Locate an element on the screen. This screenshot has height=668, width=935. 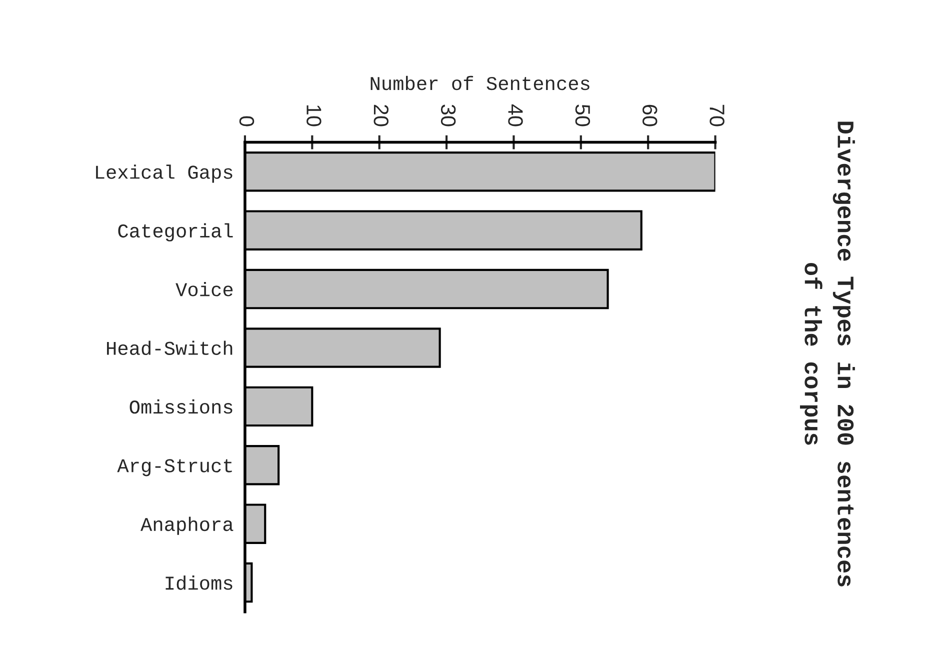
y-tick-label: Omissions is located at coordinates (181, 406).